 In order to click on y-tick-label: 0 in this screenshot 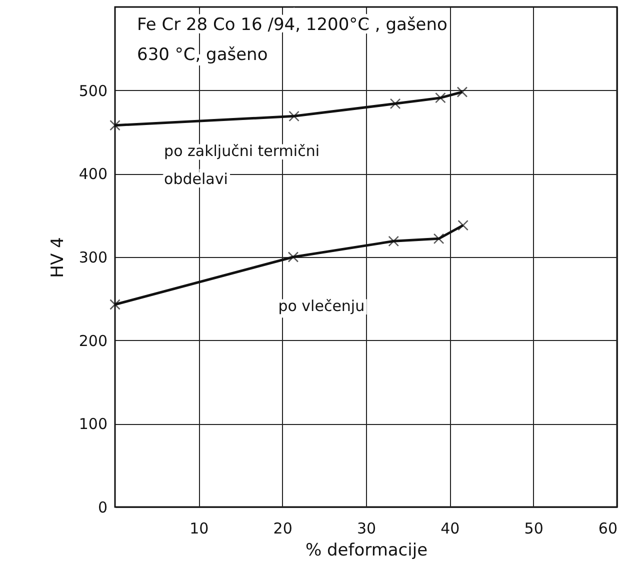, I will do `click(103, 507)`.